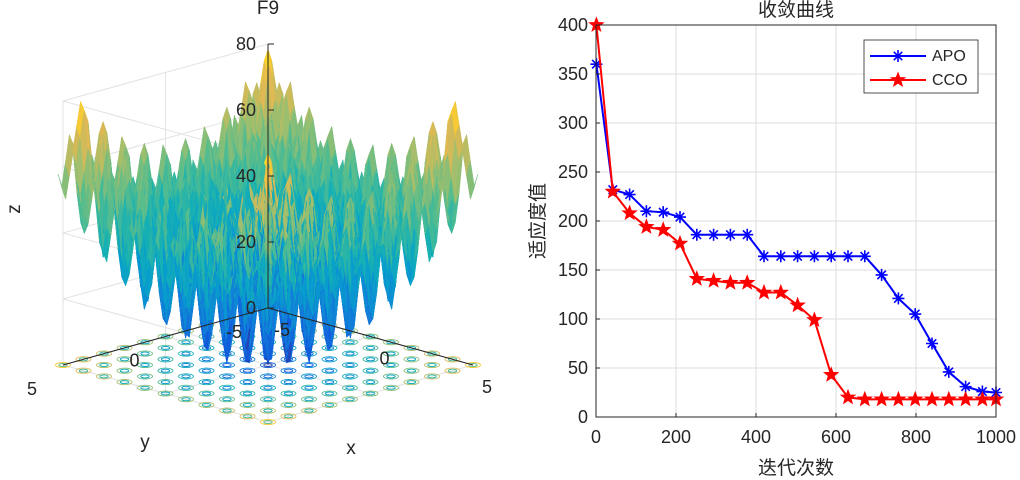 This screenshot has width=1020, height=480. Describe the element at coordinates (573, 172) in the screenshot. I see `y-tick-label: 250` at that location.